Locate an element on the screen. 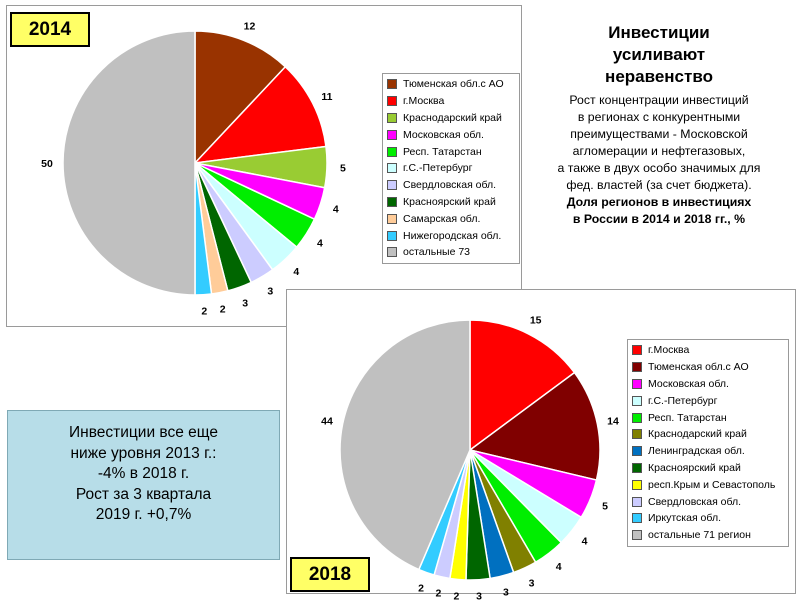  legend-label: Иркутская обл. is located at coordinates (684, 518).